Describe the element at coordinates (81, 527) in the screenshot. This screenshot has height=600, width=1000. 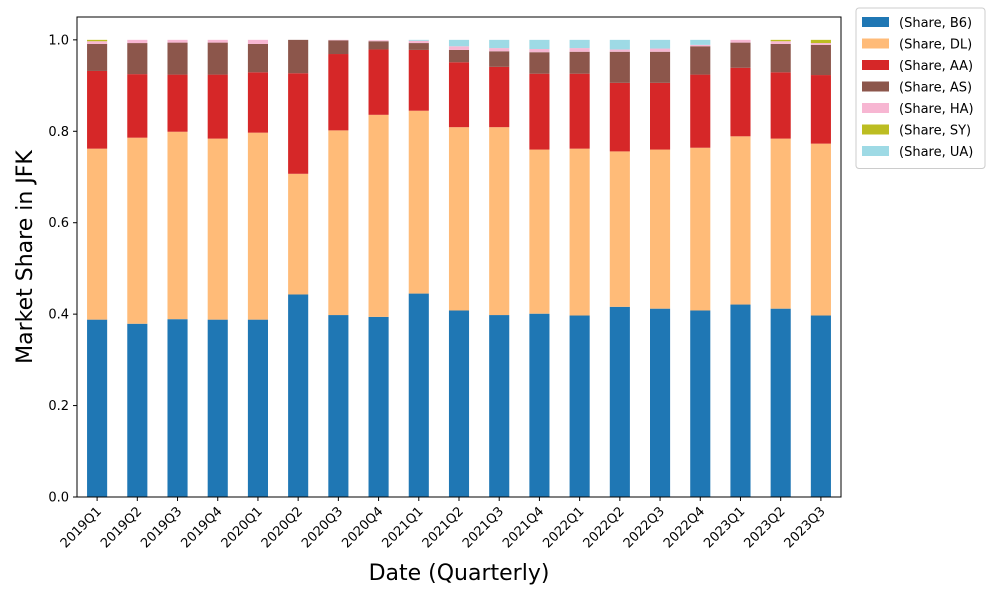
I see `x-tick-label: 2019Q1` at that location.